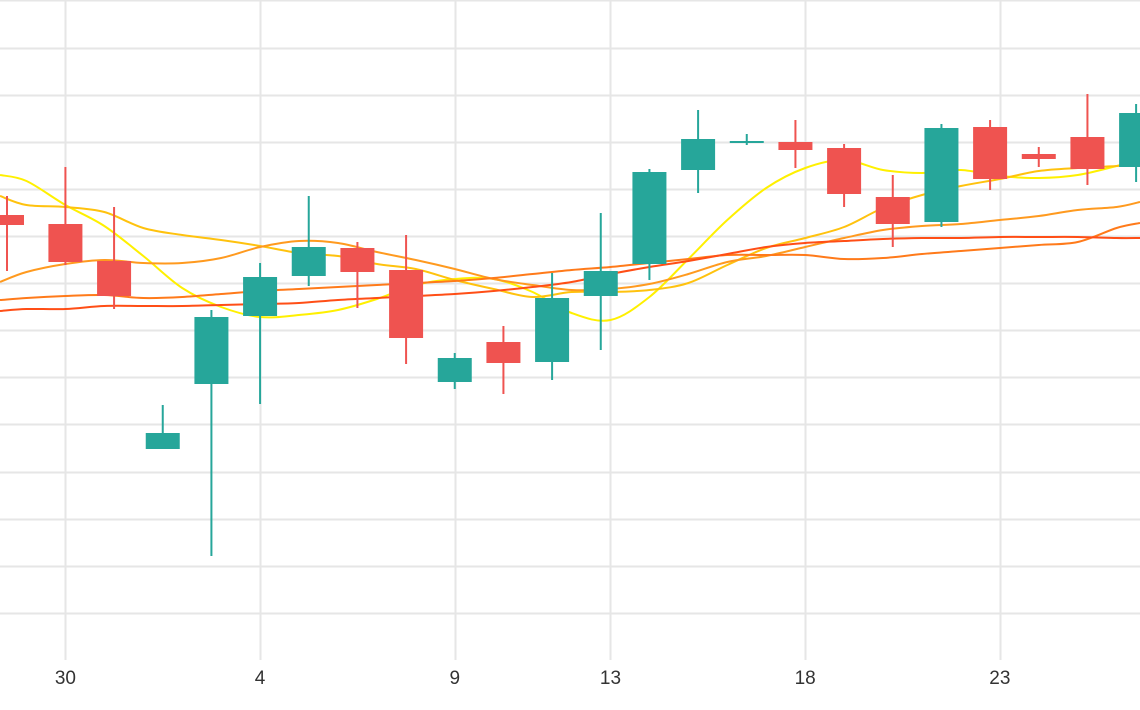 The height and width of the screenshot is (710, 1140). What do you see at coordinates (533, 678) in the screenshot?
I see `x-axis: 30 4 9 13 18 23` at bounding box center [533, 678].